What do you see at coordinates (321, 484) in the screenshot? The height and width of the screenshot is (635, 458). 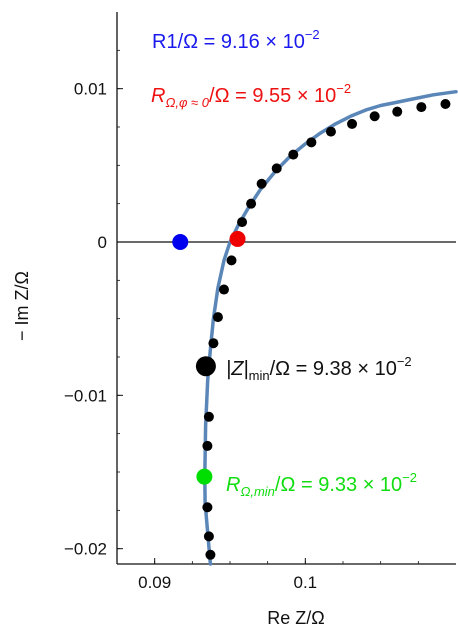 I see `annotation-r-min: RΩ,min/Ω = 9.33 × 10−2` at bounding box center [321, 484].